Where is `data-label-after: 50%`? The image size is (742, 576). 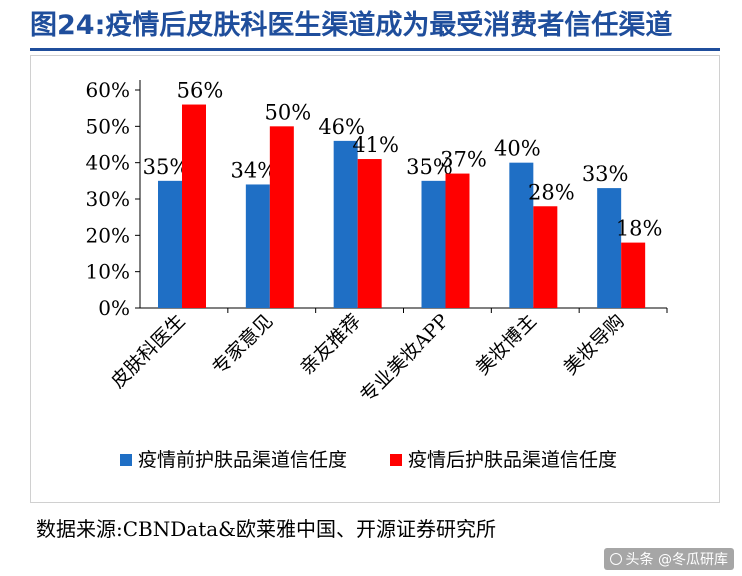 data-label-after: 50% is located at coordinates (287, 112).